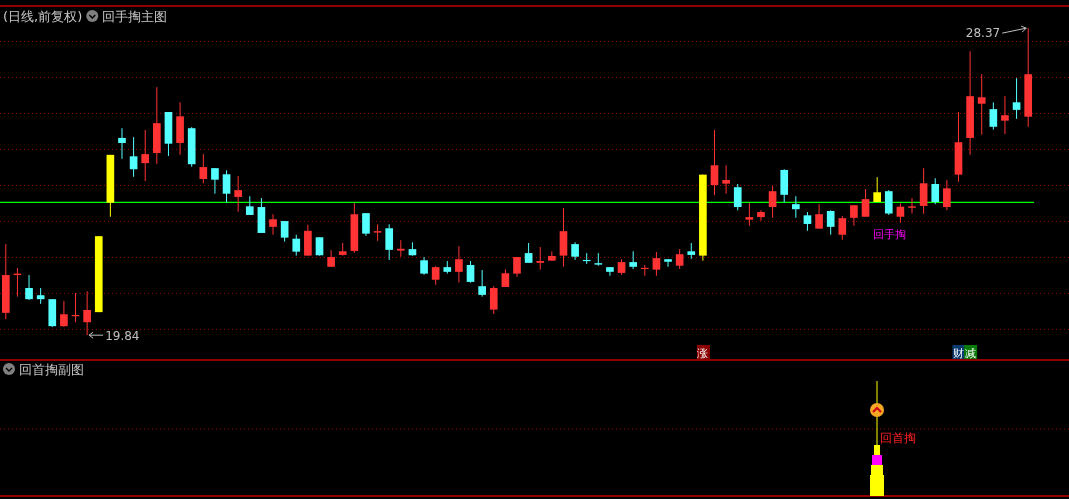  I want to click on text: 回首掏, so click(898, 438).